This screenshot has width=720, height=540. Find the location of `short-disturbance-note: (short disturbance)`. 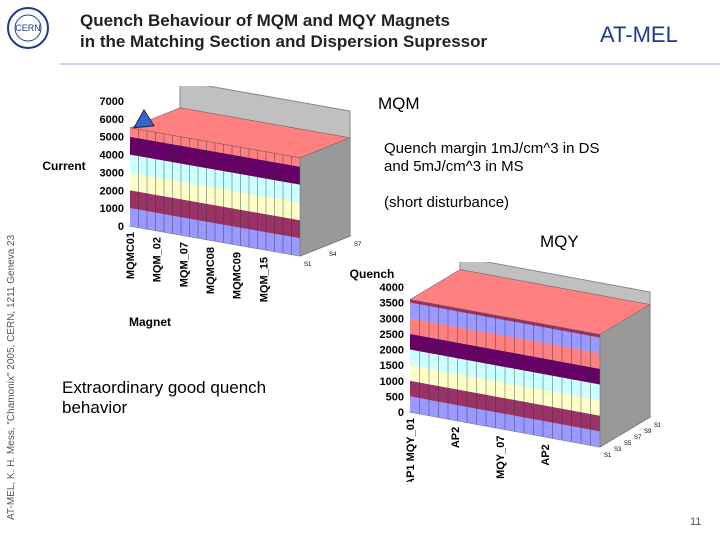

short-disturbance-note: (short disturbance) is located at coordinates (447, 202).